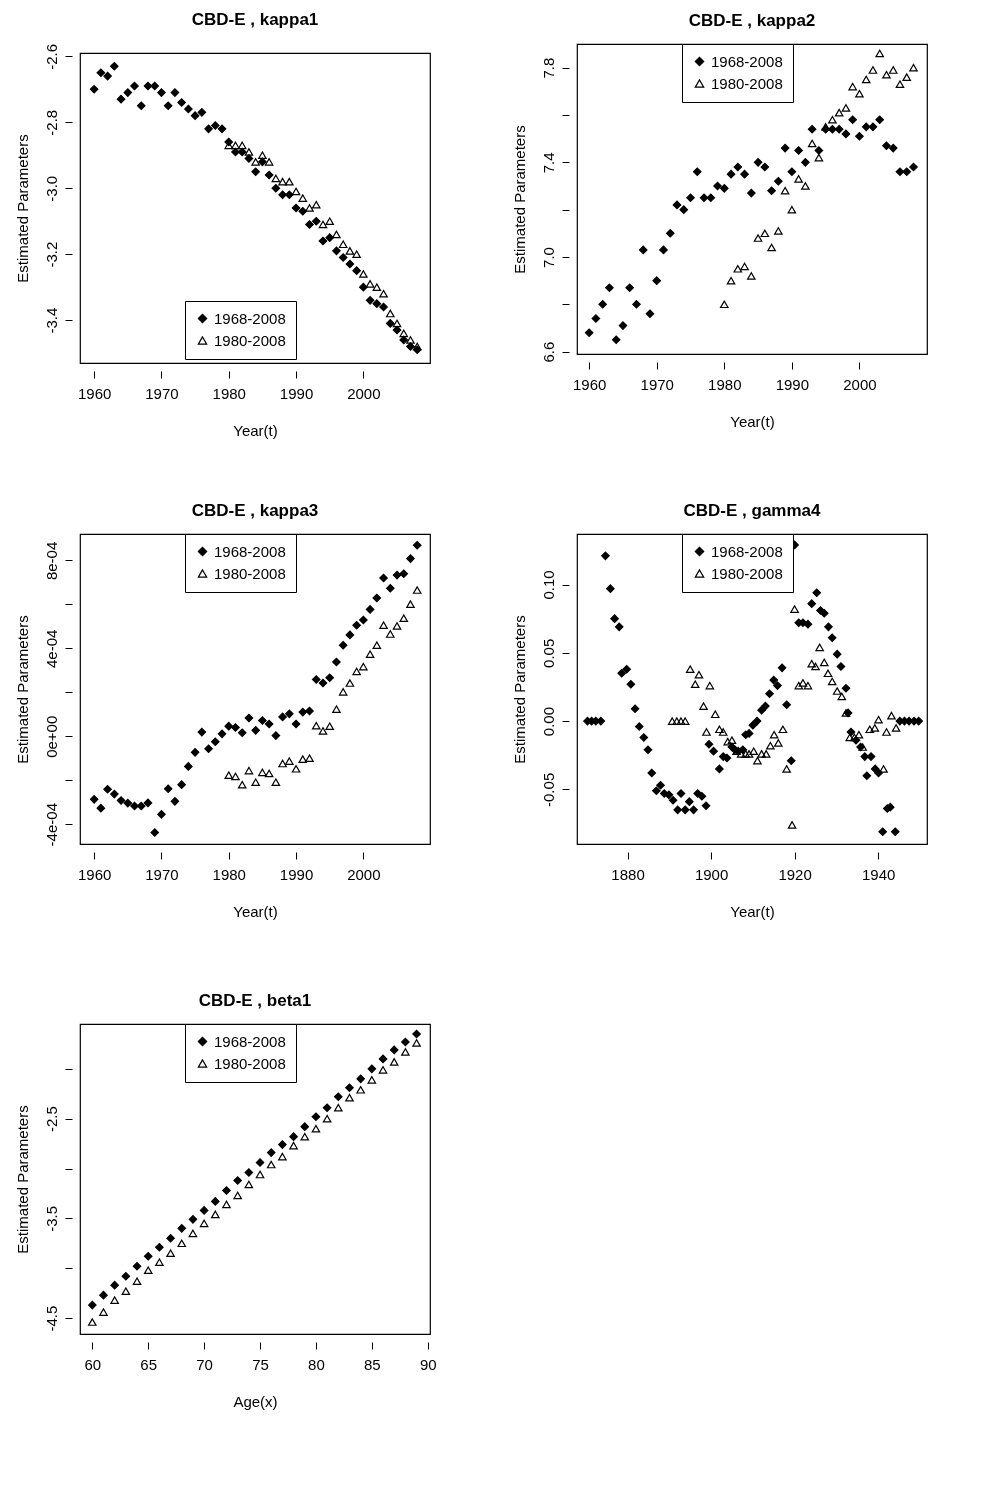 Image resolution: width=992 pixels, height=1493 pixels. Describe the element at coordinates (548, 585) in the screenshot. I see `y-tick-label: 0.10` at that location.